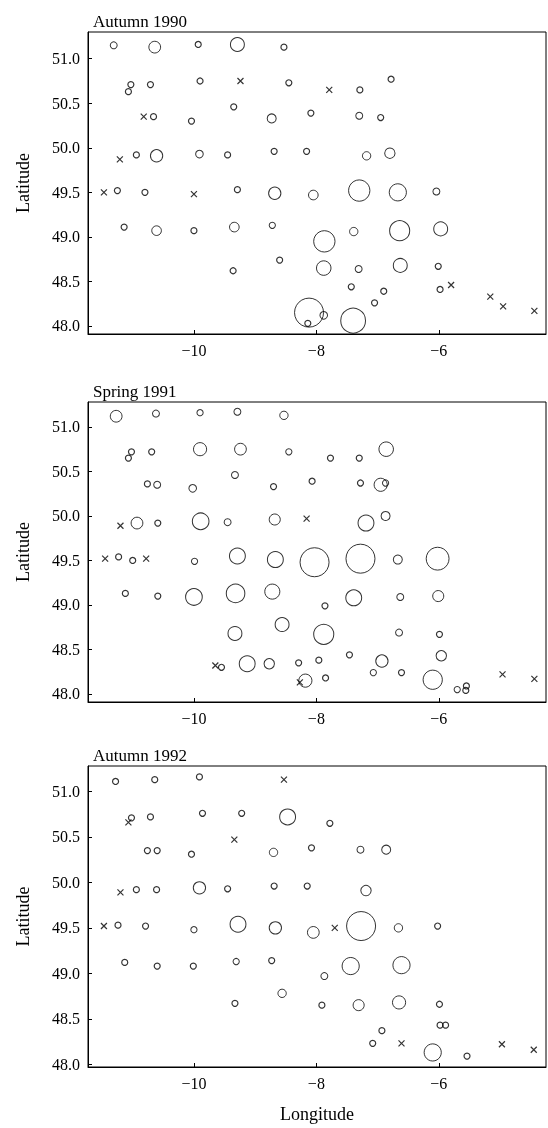  Describe the element at coordinates (140, 755) in the screenshot. I see `chart-title: Autumn 1992` at that location.